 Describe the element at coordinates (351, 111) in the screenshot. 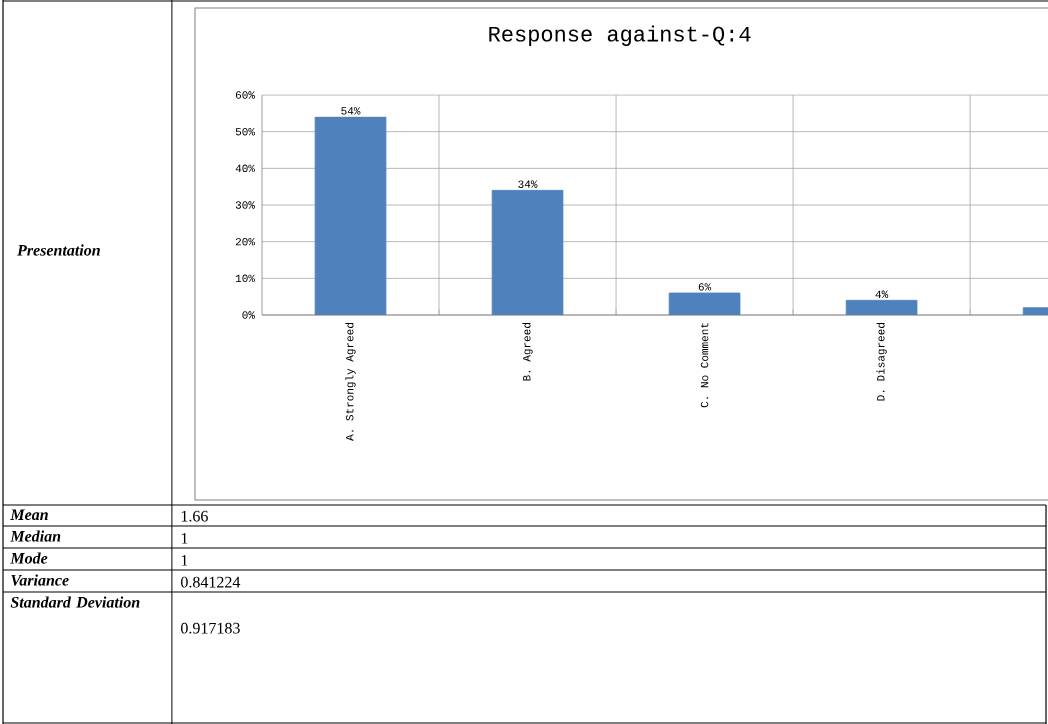

I see `data-label: 54%` at that location.